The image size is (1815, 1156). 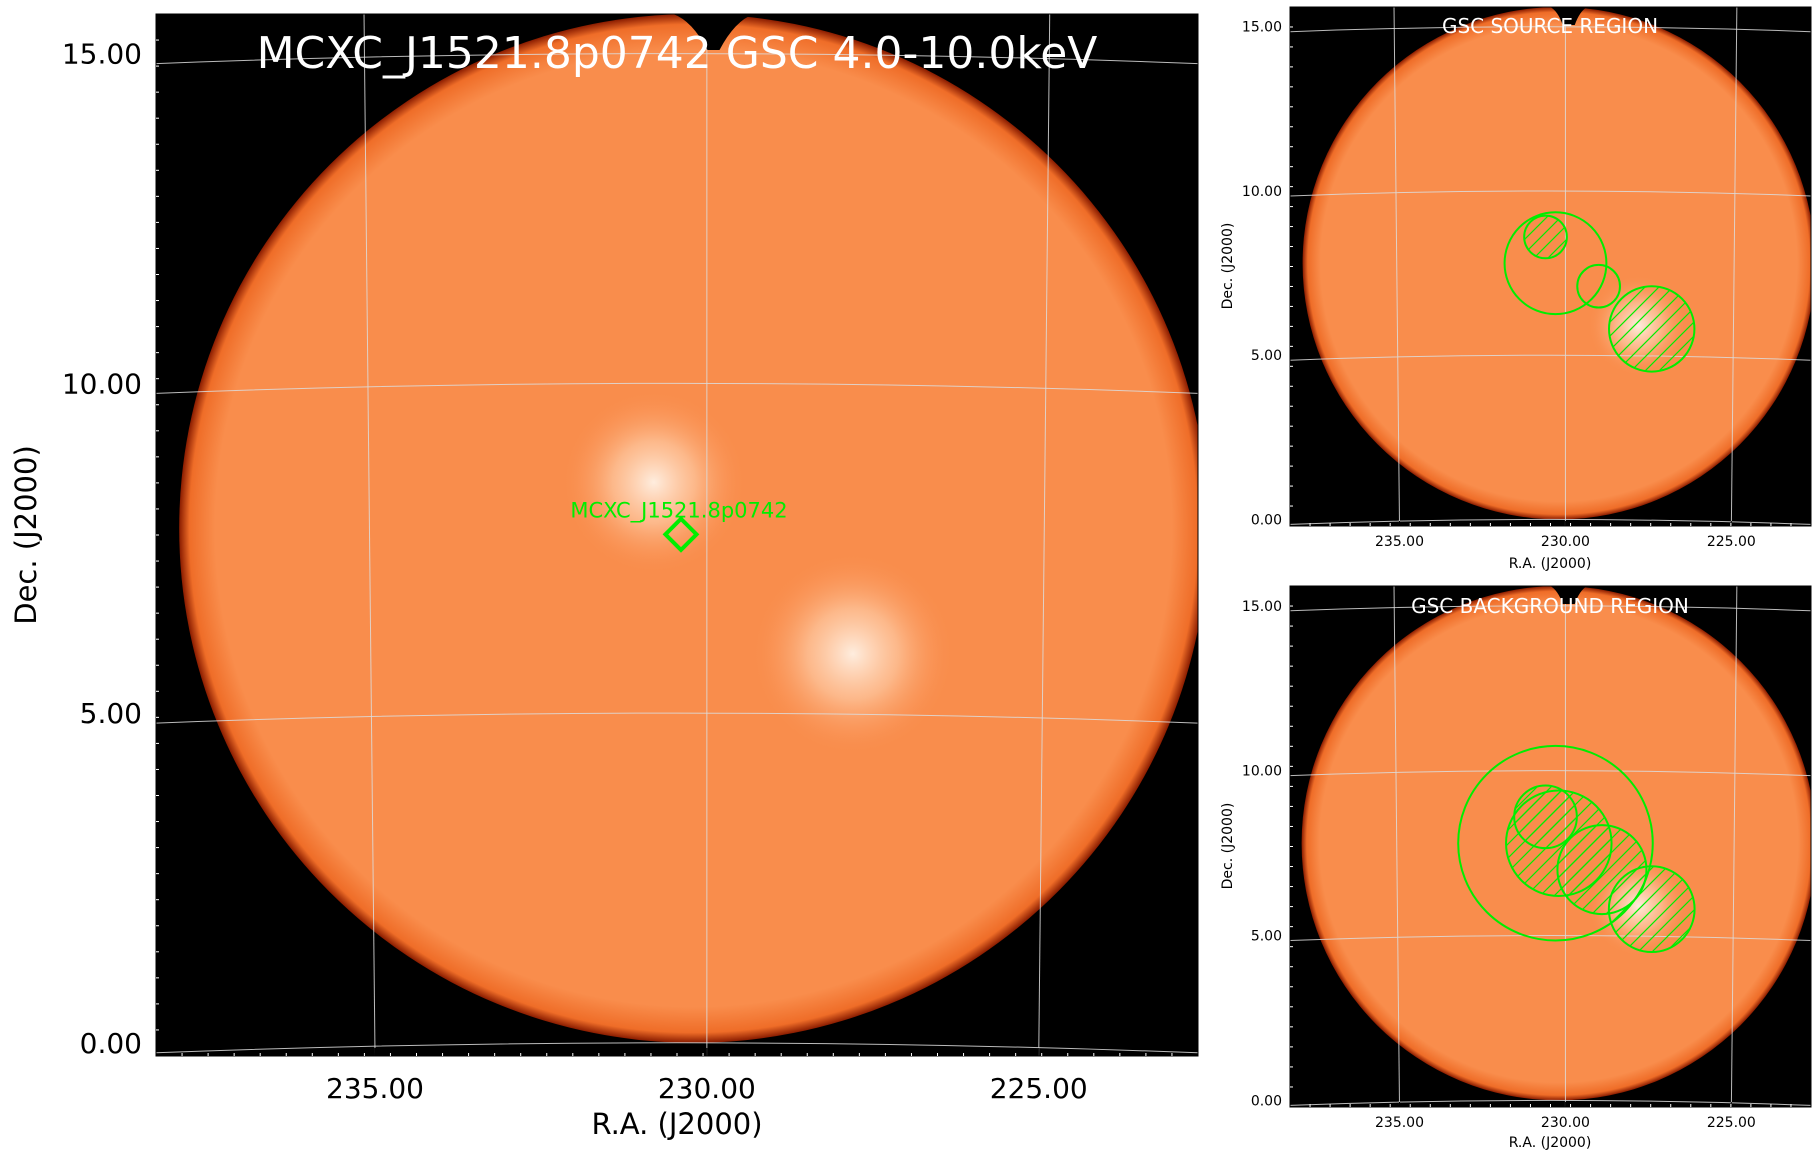 I want to click on cluster-marker: MCXC_J1521.8p0742, so click(x=679, y=525).